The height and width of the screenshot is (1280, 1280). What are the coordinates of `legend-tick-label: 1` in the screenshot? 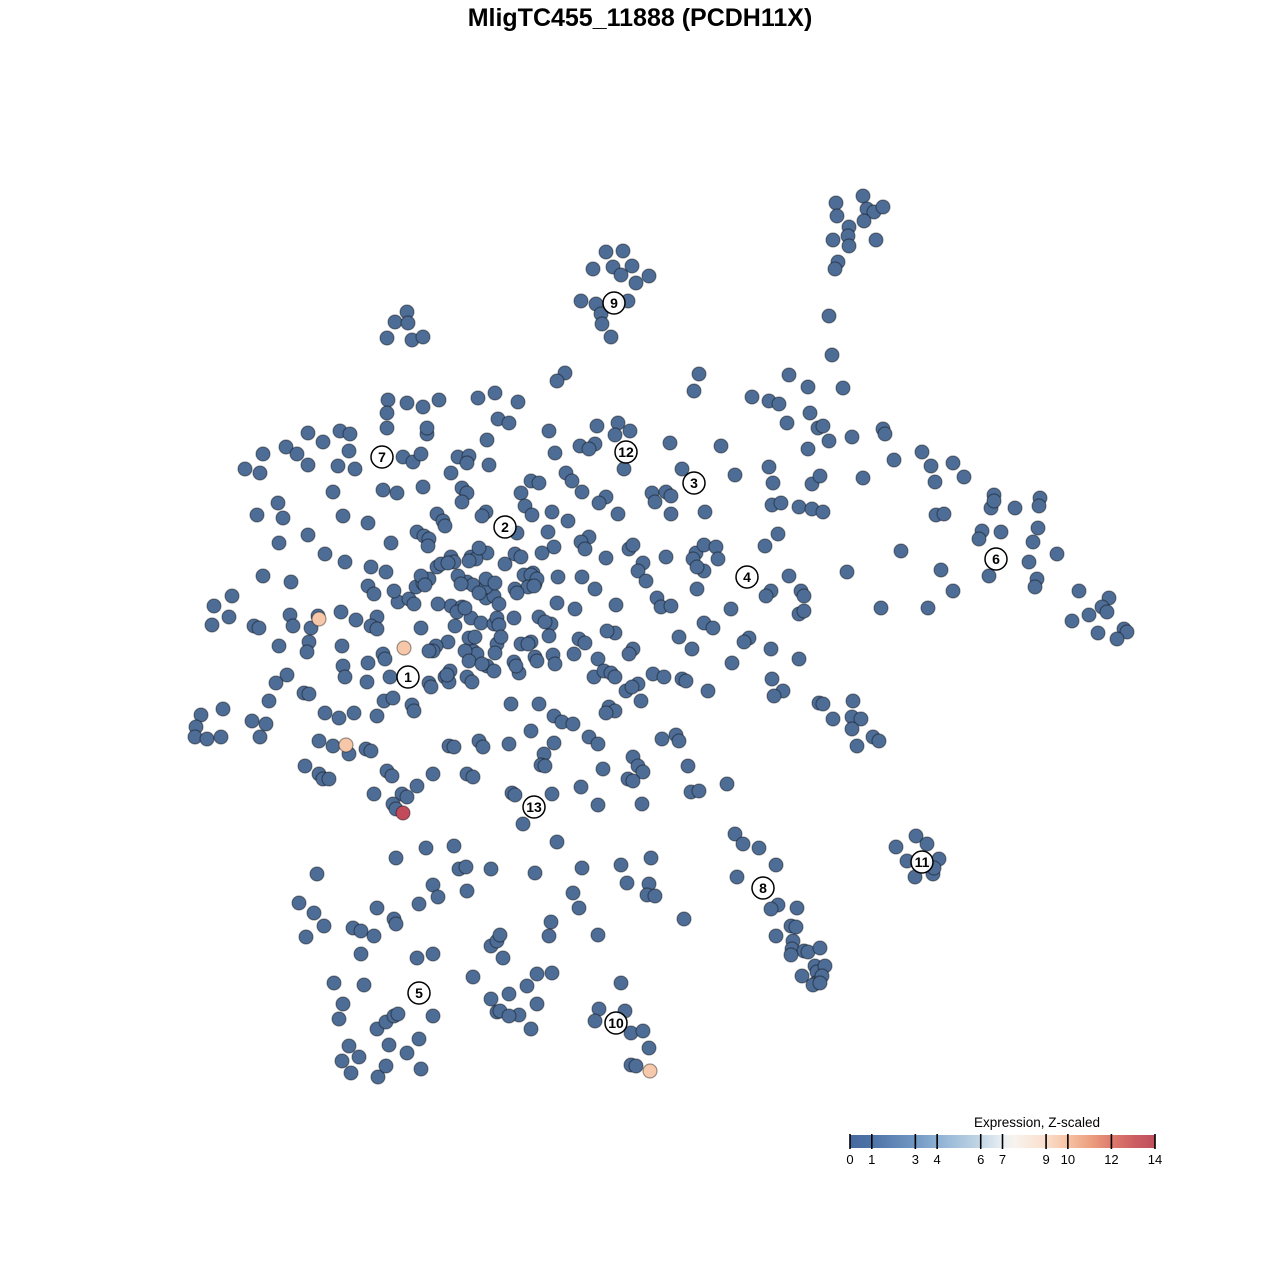 It's located at (871, 1159).